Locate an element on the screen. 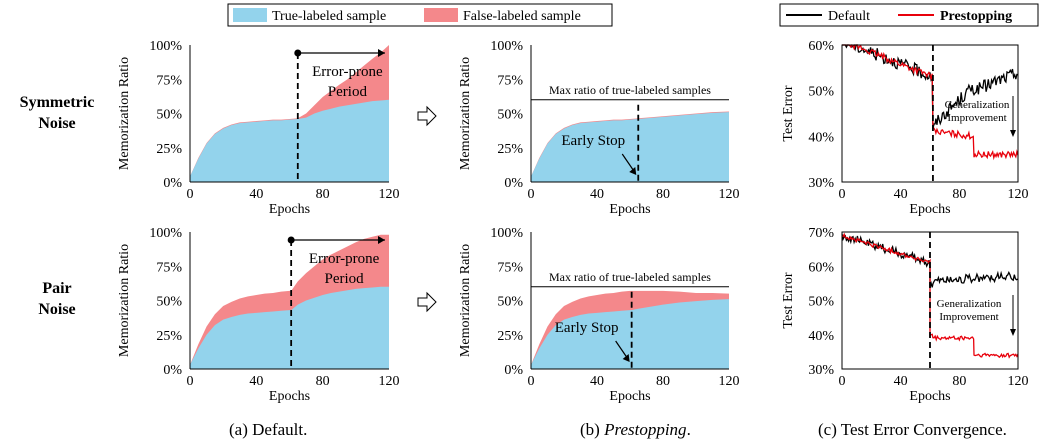 The height and width of the screenshot is (444, 1052). row-label-line: Pair is located at coordinates (57, 288).